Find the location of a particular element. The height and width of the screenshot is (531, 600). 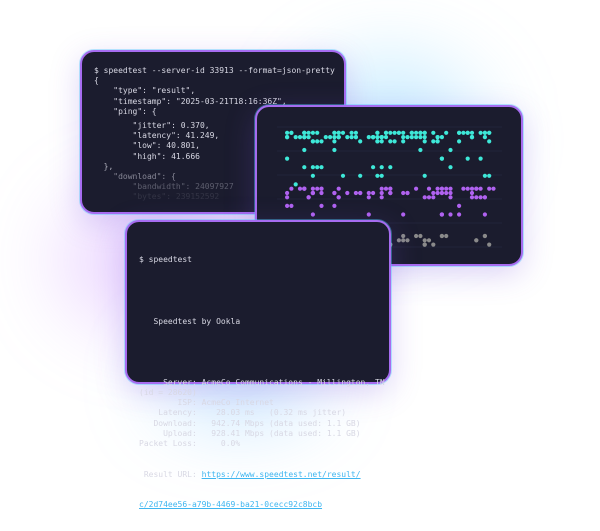

prompt-line: $ speedtest is located at coordinates (165, 260).